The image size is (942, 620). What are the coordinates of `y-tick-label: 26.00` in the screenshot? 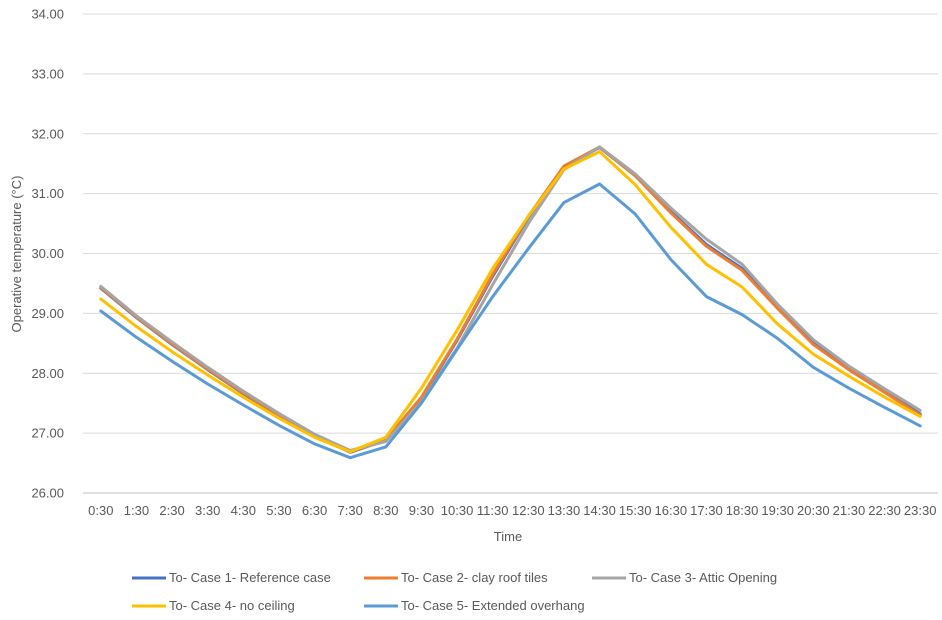 It's located at (47, 493).